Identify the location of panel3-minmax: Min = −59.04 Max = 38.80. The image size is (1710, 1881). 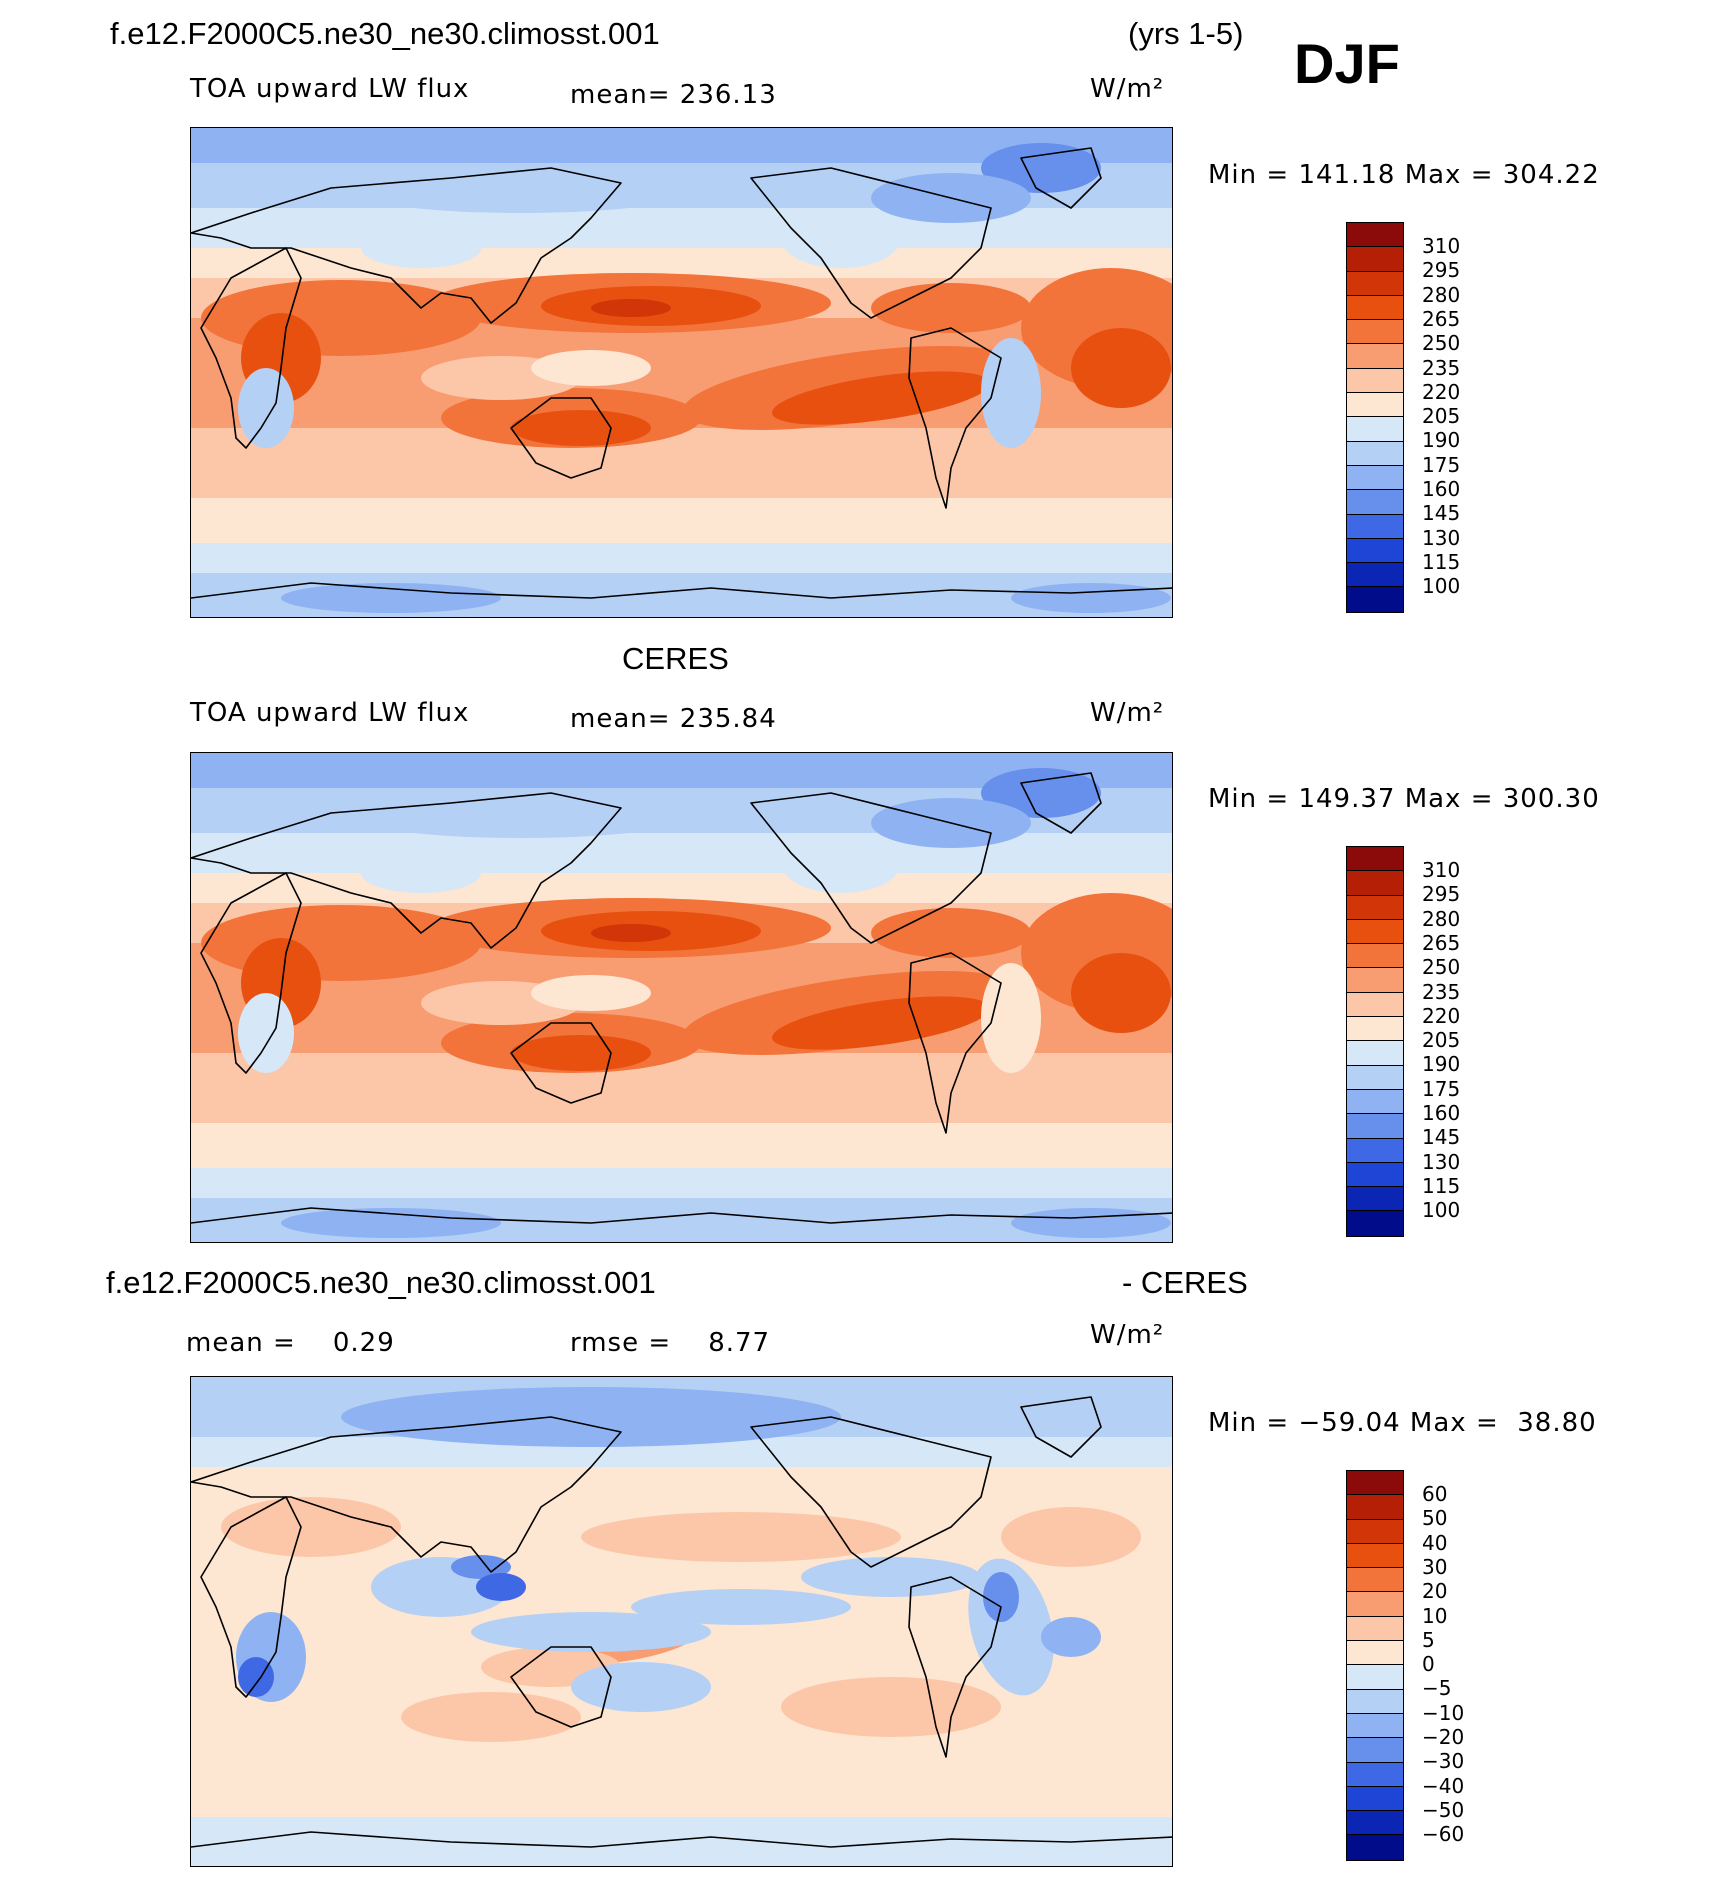
(1402, 1423).